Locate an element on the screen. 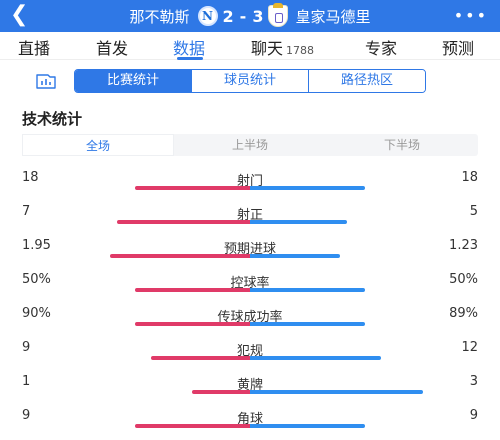 The height and width of the screenshot is (440, 500). away-value: 18 is located at coordinates (469, 177).